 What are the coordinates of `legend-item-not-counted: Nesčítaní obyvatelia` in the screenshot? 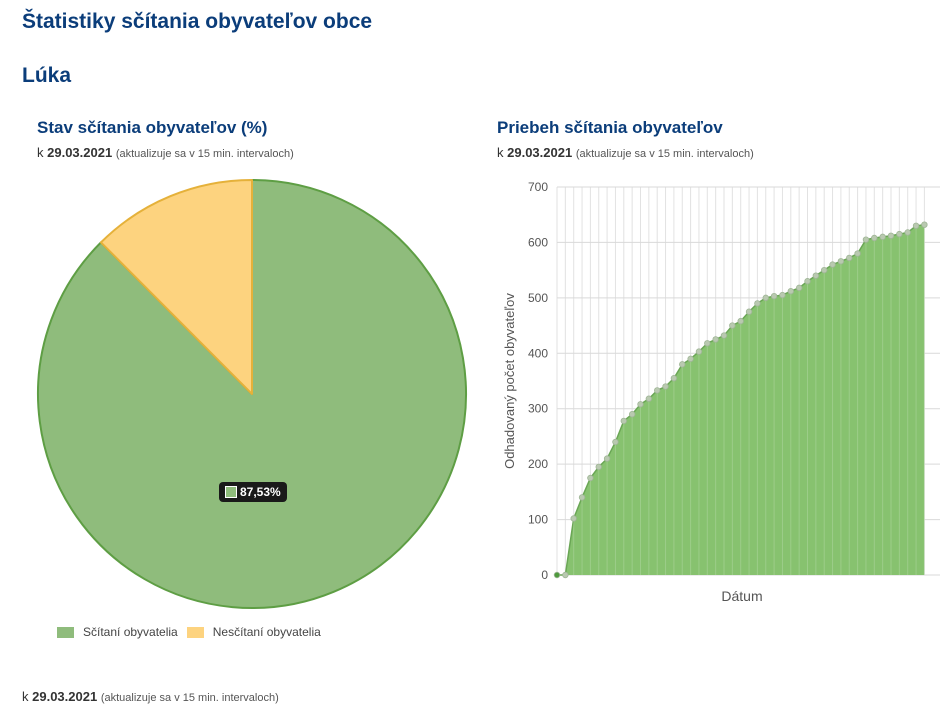 It's located at (253, 632).